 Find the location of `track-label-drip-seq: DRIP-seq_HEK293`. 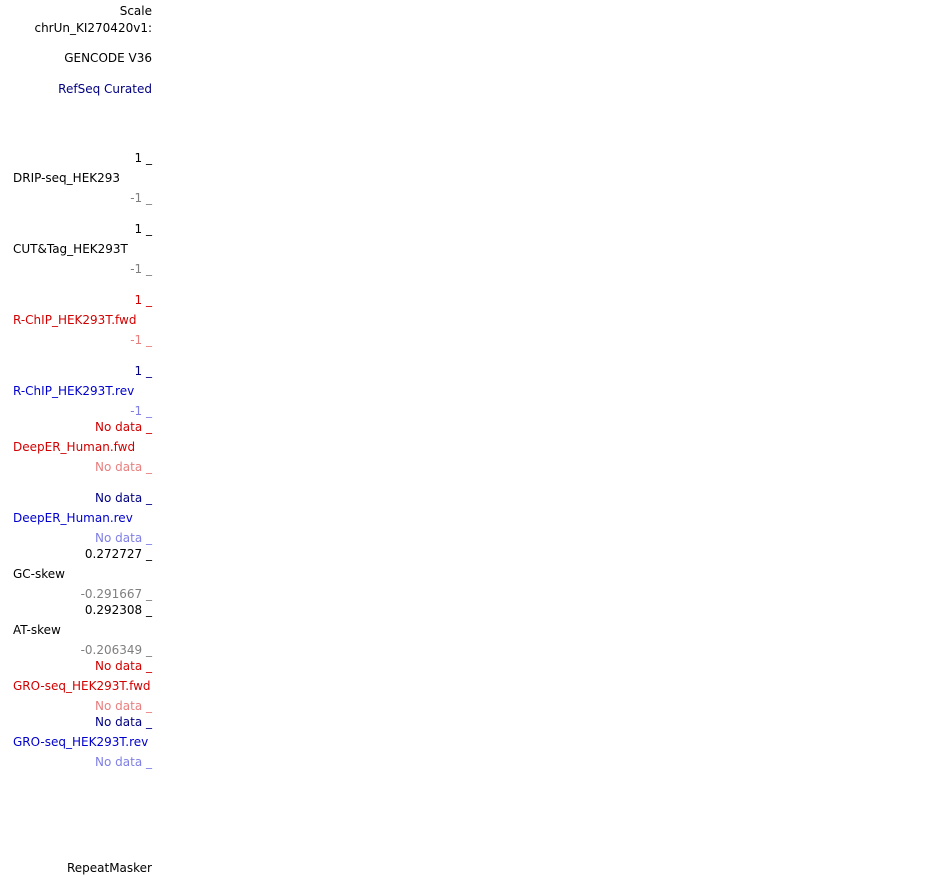

track-label-drip-seq: DRIP-seq_HEK293 is located at coordinates (67, 178).